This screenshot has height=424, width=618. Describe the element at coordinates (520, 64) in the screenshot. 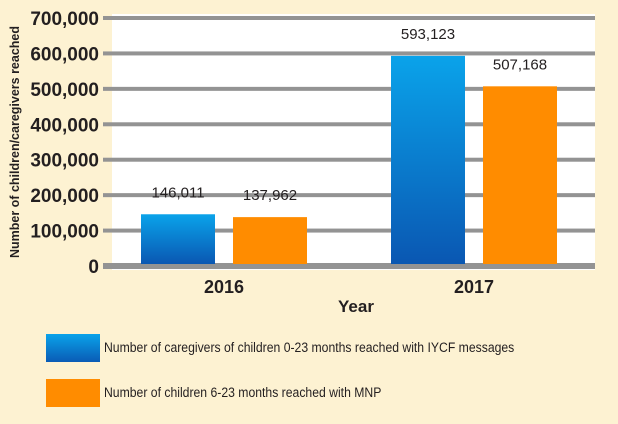

I see `data-label: 507,168` at that location.